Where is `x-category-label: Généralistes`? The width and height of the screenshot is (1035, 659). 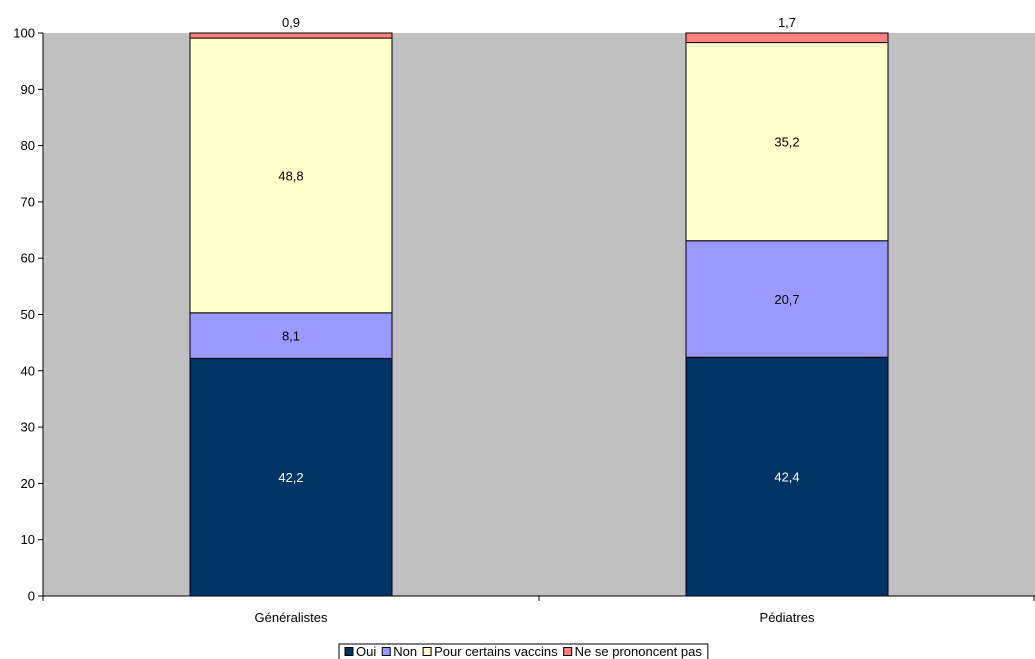 x-category-label: Généralistes is located at coordinates (291, 617).